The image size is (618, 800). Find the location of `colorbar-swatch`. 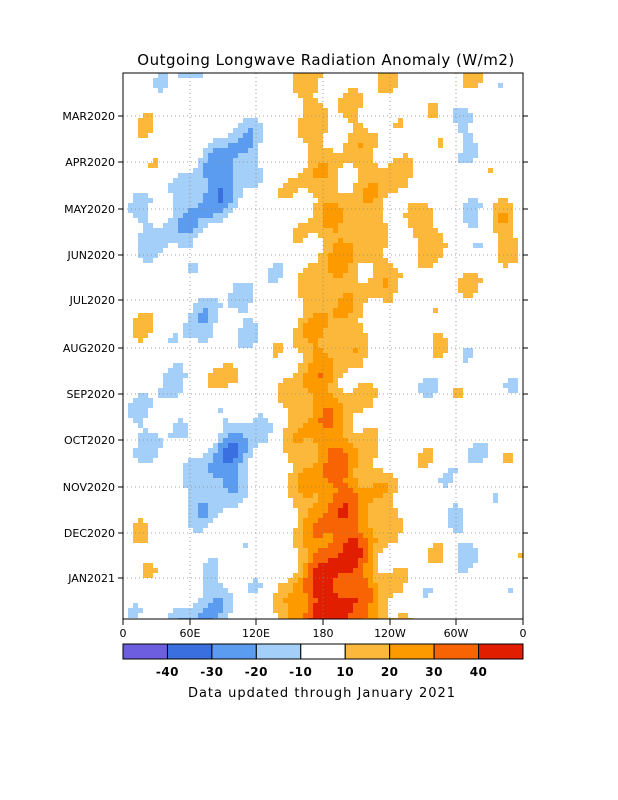

colorbar-swatch is located at coordinates (501, 651).